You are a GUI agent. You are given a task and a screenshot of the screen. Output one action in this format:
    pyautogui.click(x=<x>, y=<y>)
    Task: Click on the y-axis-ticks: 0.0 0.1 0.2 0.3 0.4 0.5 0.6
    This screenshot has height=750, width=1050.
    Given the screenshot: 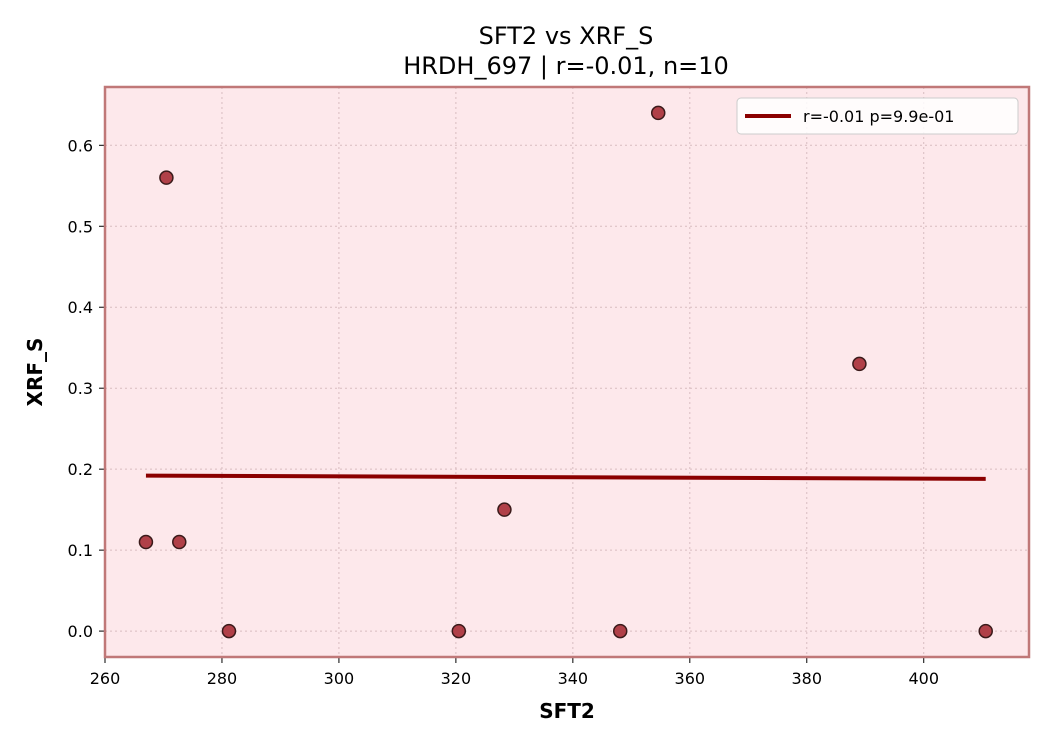 What is the action you would take?
    pyautogui.click(x=86, y=388)
    